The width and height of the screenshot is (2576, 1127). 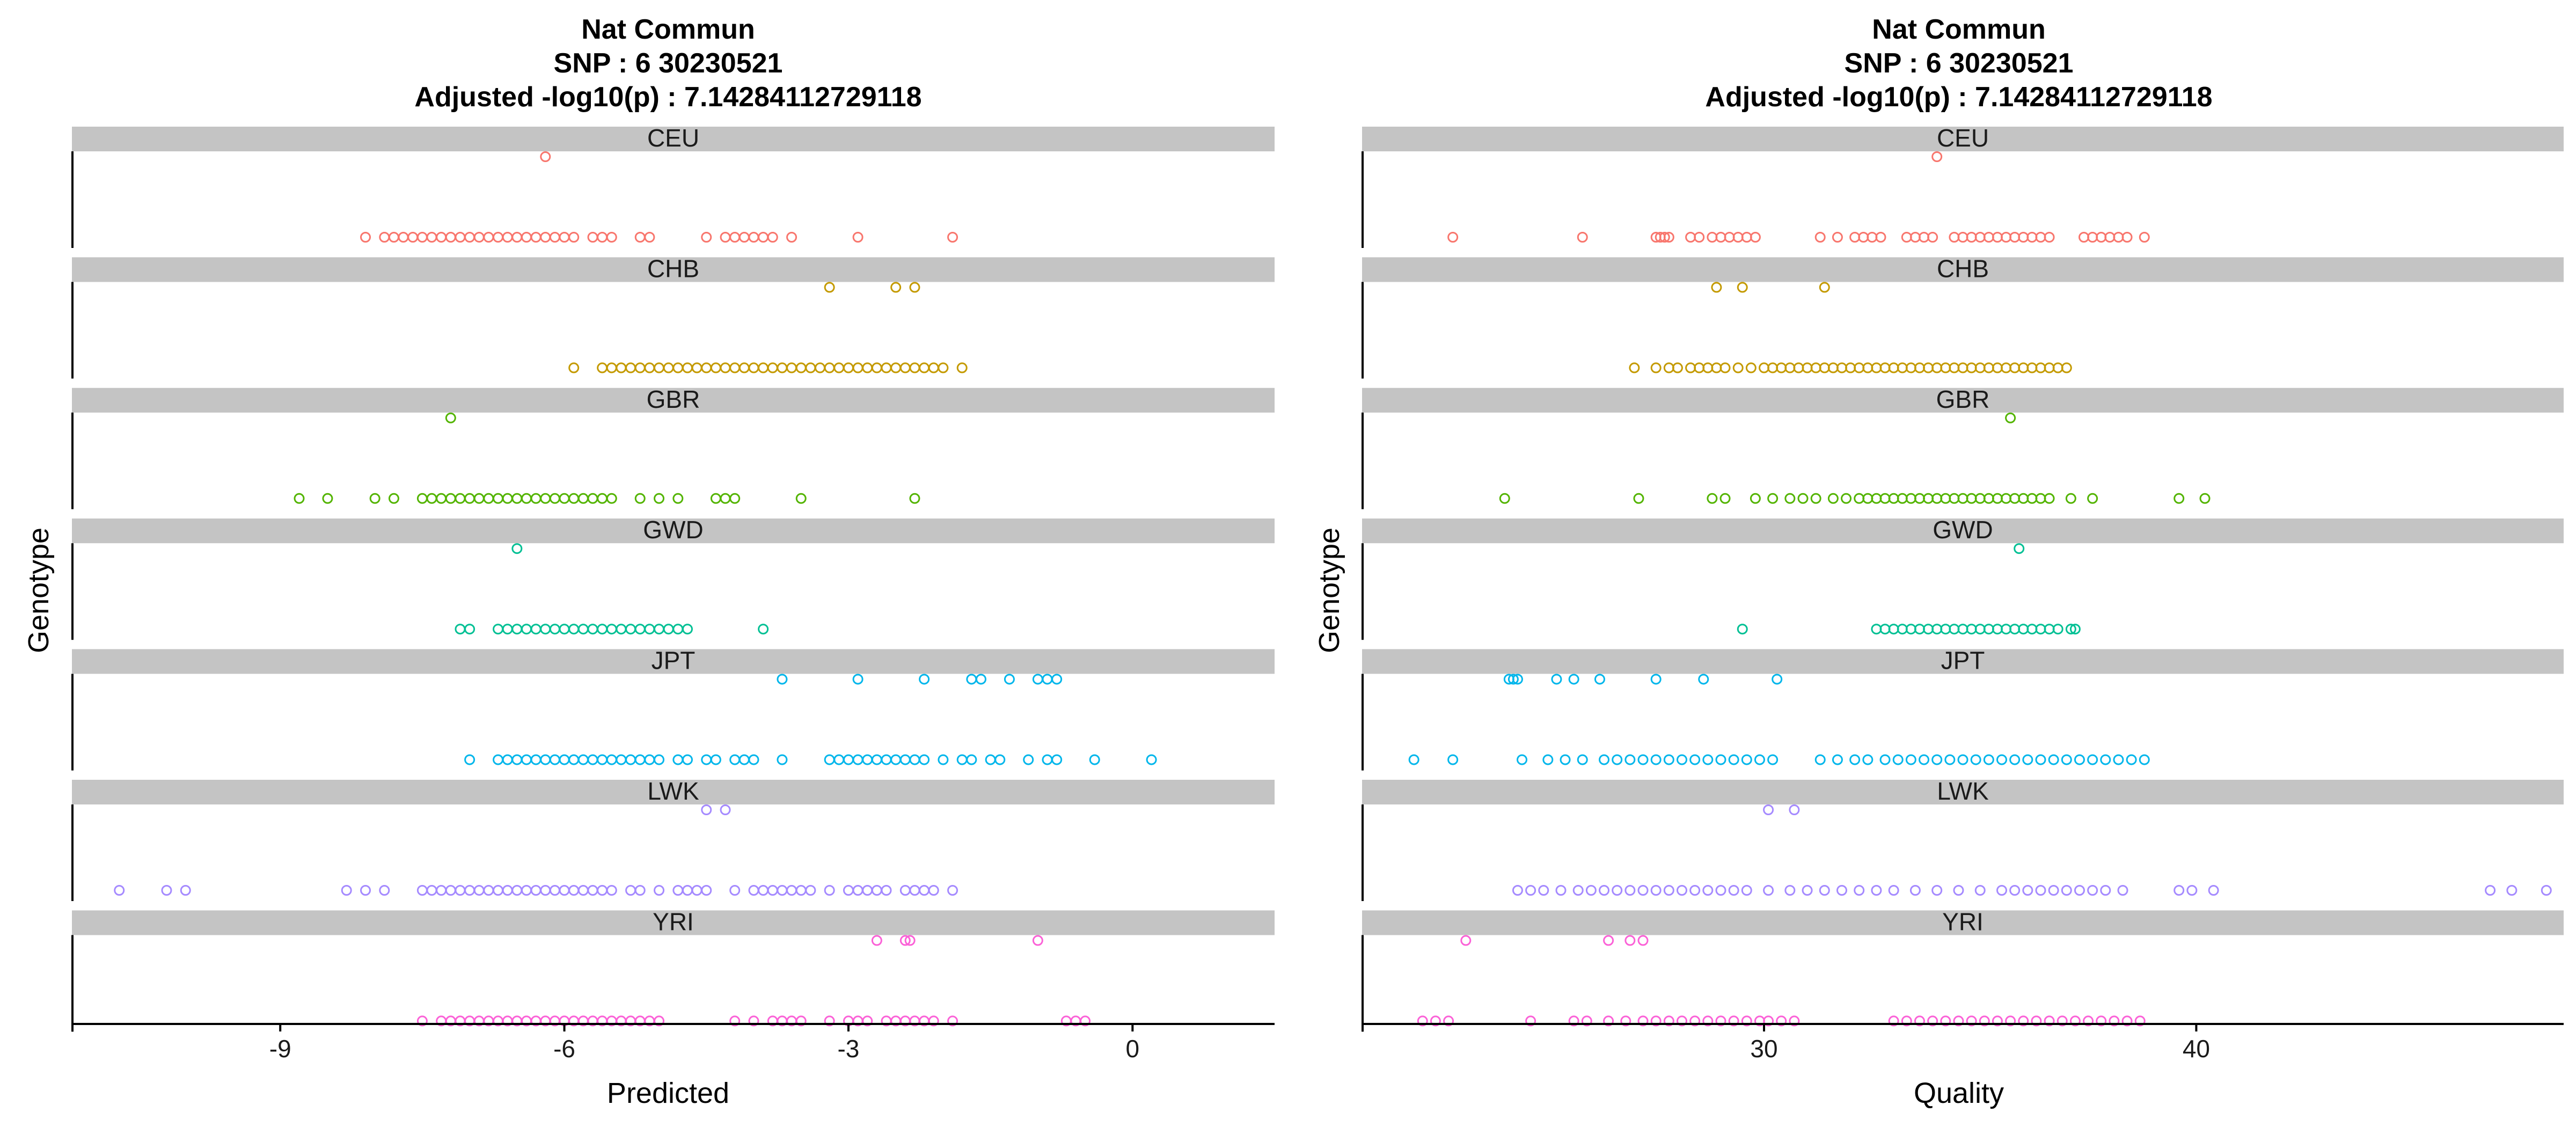 I want to click on facet-gwd: GWD, so click(x=1963, y=578).